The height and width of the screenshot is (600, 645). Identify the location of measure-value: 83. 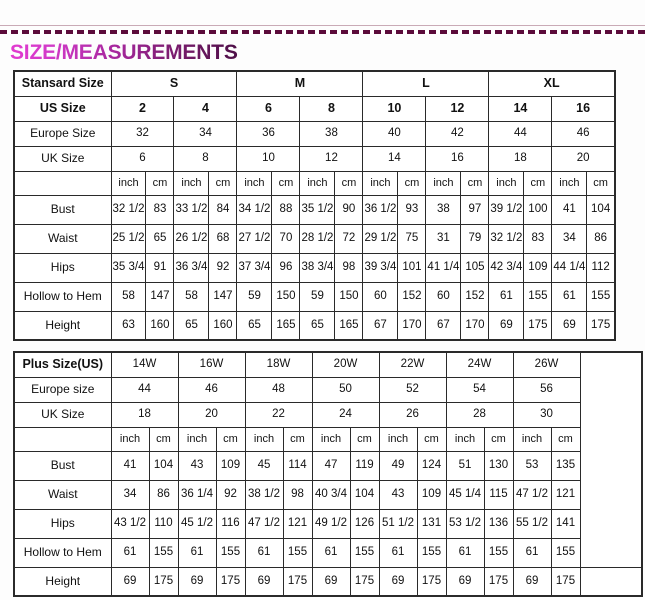
(160, 209).